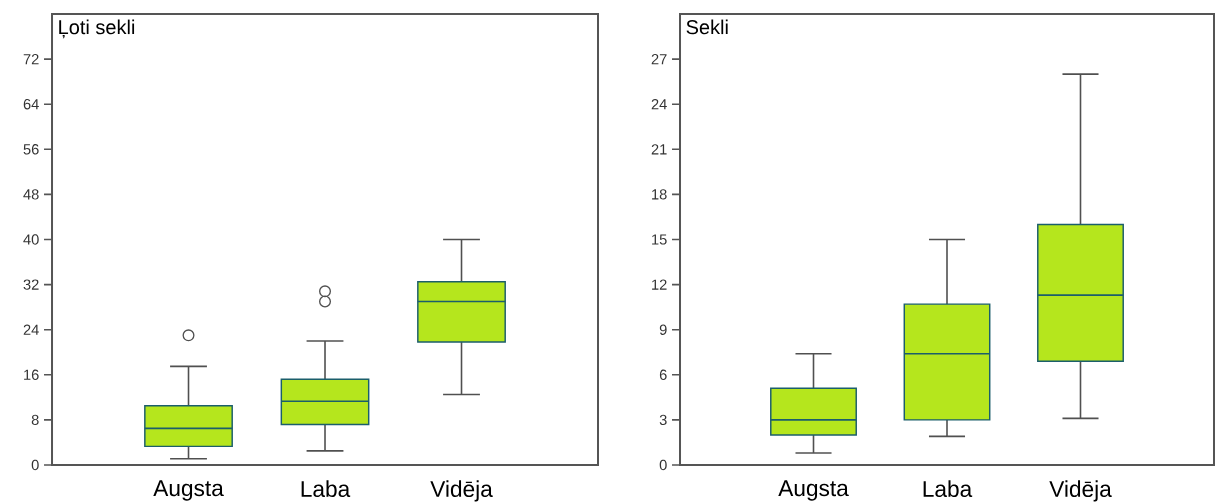 The image size is (1216, 502). What do you see at coordinates (31, 194) in the screenshot?
I see `y-tick-label: 48` at bounding box center [31, 194].